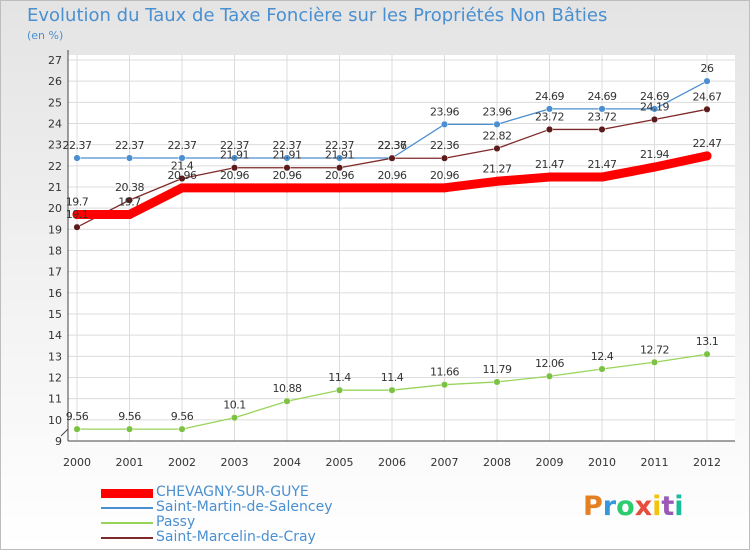 The image size is (750, 550). What do you see at coordinates (287, 462) in the screenshot?
I see `x-tick-label: 2004` at bounding box center [287, 462].